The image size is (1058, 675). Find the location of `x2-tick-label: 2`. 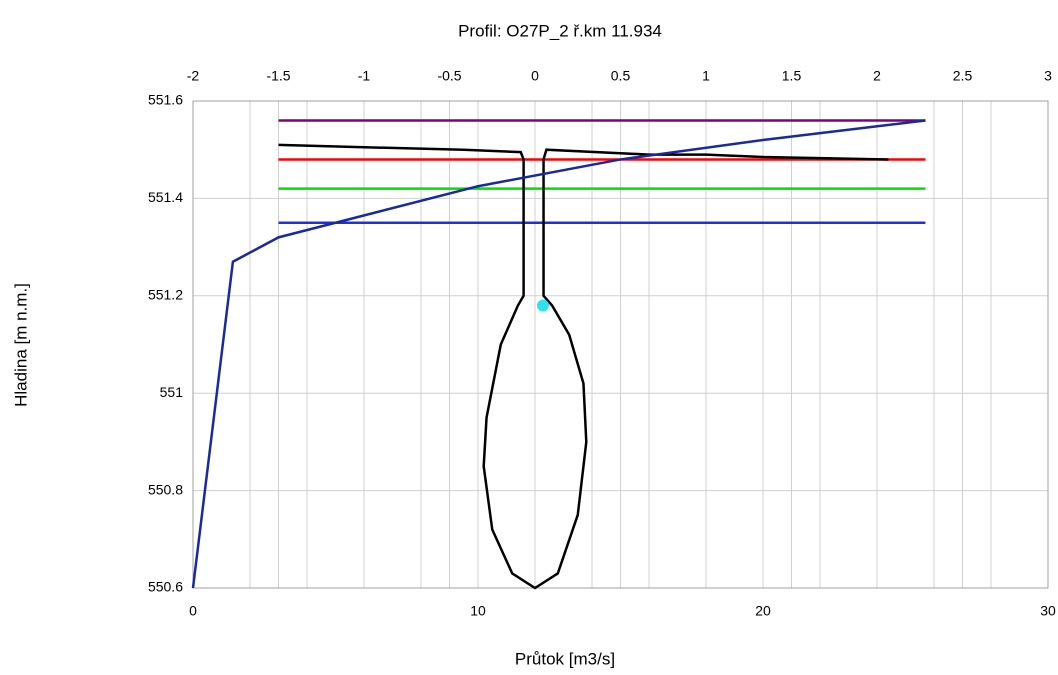

x2-tick-label: 2 is located at coordinates (877, 76).